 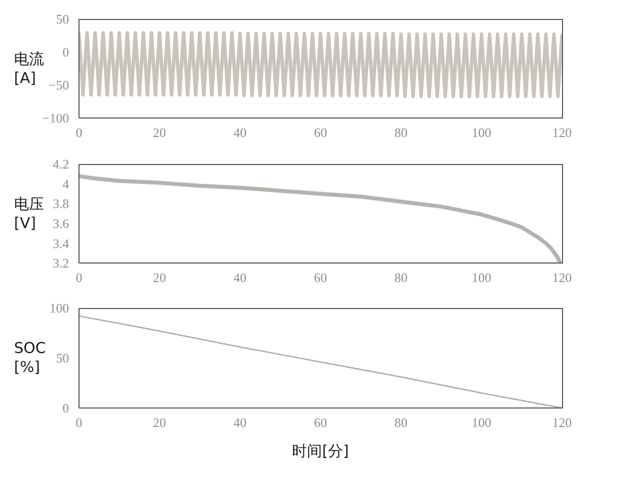 What do you see at coordinates (60, 263) in the screenshot?
I see `y-tick-label: 3.2` at bounding box center [60, 263].